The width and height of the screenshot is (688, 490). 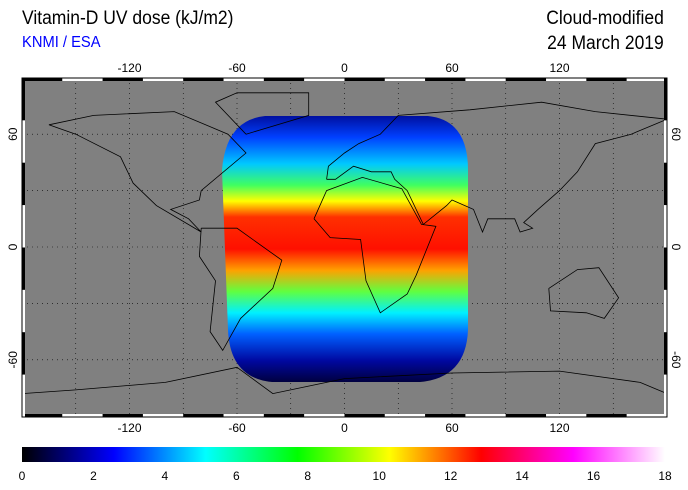 I want to click on colorbar-tick-label: 12, so click(x=451, y=476).